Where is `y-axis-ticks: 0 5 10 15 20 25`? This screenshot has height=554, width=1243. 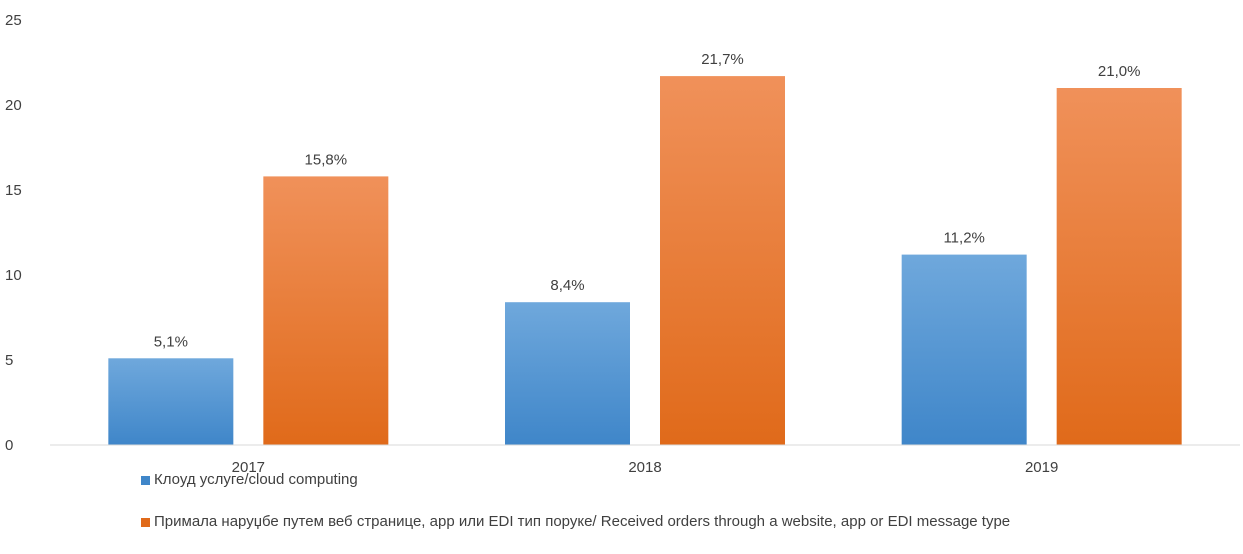
y-axis-ticks: 0 5 10 15 20 25 is located at coordinates (13, 233).